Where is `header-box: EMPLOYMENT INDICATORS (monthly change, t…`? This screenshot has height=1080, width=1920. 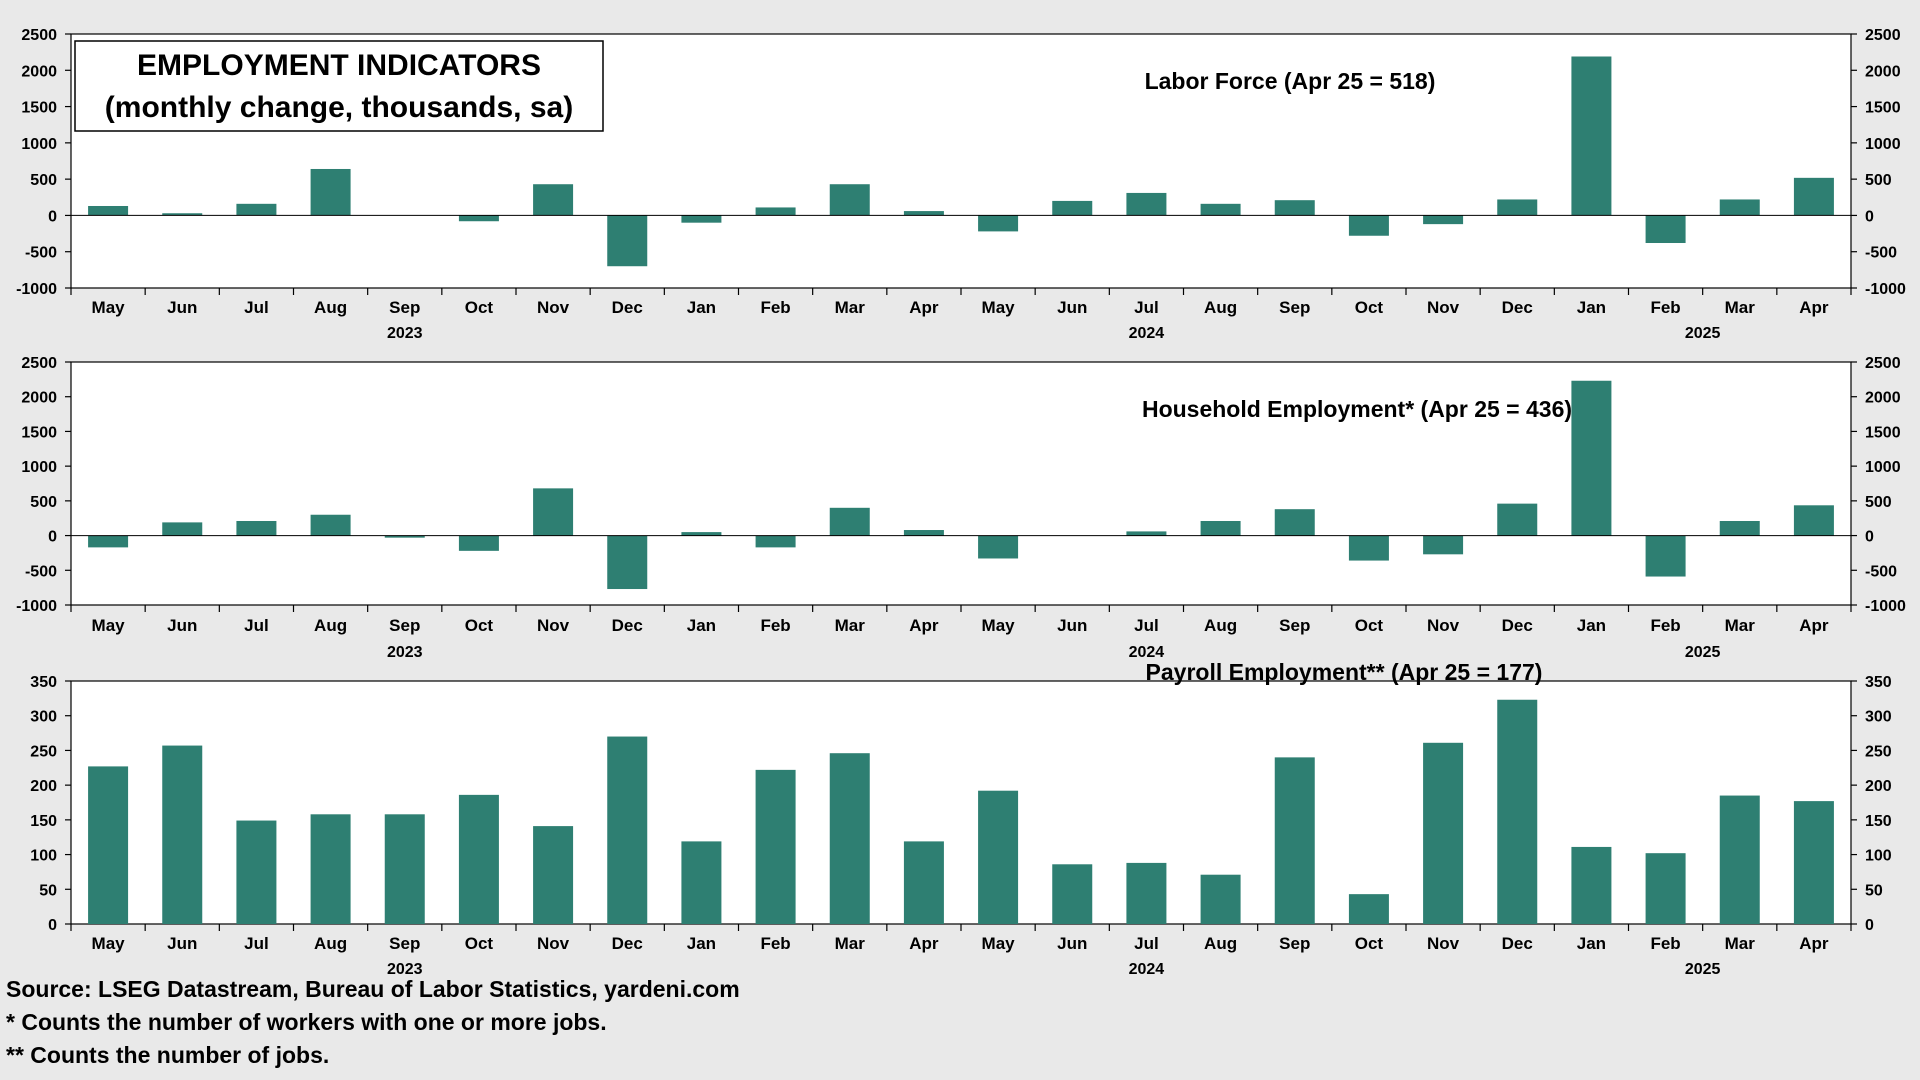 header-box: EMPLOYMENT INDICATORS (monthly change, t… is located at coordinates (339, 86).